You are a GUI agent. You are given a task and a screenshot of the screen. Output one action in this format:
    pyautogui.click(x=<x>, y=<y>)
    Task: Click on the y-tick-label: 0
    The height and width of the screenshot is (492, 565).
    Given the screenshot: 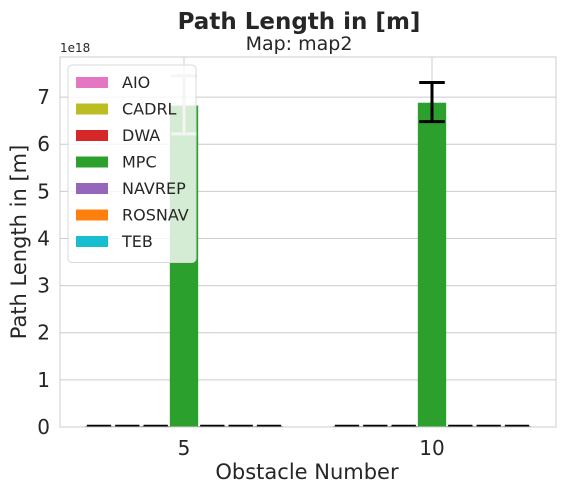 What is the action you would take?
    pyautogui.click(x=43, y=427)
    